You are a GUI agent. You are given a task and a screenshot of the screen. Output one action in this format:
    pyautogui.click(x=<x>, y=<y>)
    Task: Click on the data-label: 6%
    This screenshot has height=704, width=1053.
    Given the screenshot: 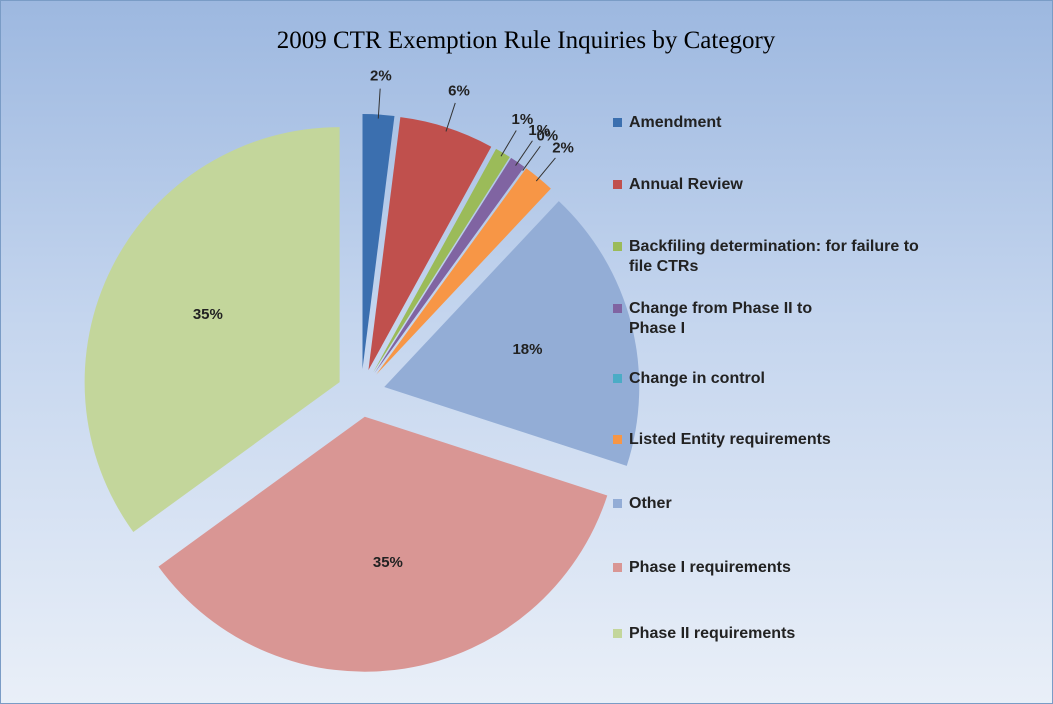 What is the action you would take?
    pyautogui.click(x=459, y=90)
    